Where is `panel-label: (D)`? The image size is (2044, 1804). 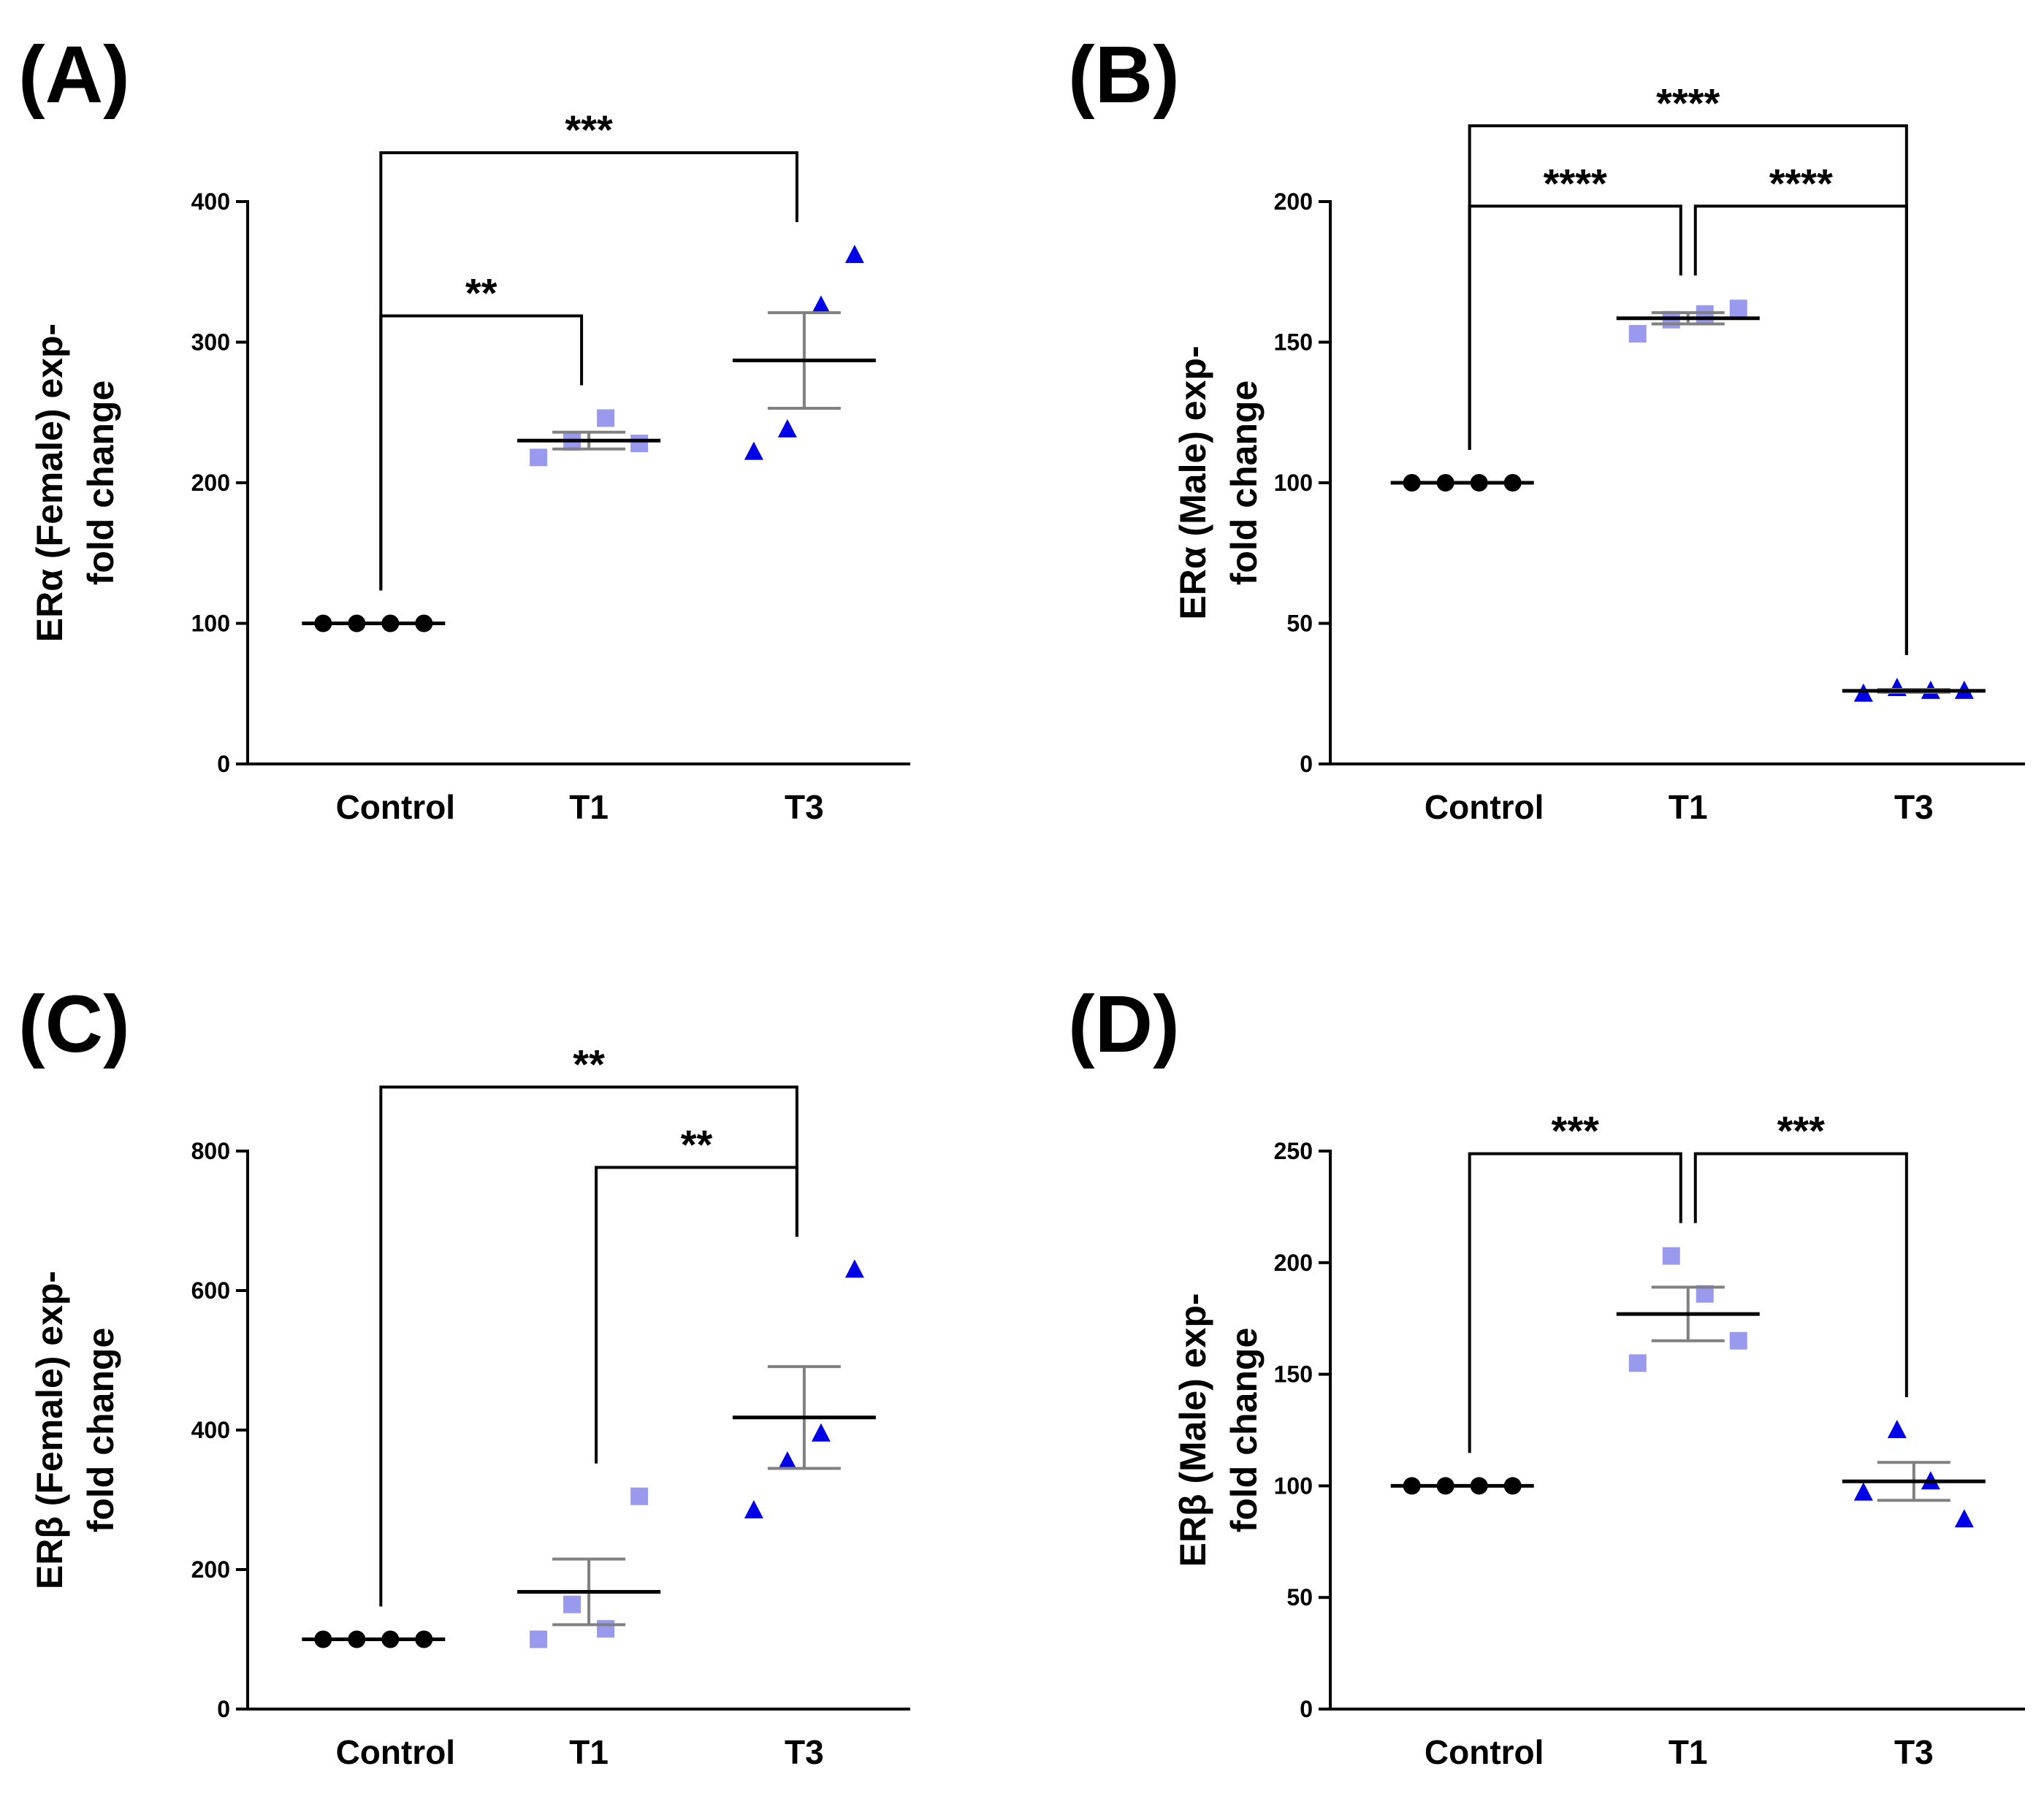
panel-label: (D) is located at coordinates (1124, 1024).